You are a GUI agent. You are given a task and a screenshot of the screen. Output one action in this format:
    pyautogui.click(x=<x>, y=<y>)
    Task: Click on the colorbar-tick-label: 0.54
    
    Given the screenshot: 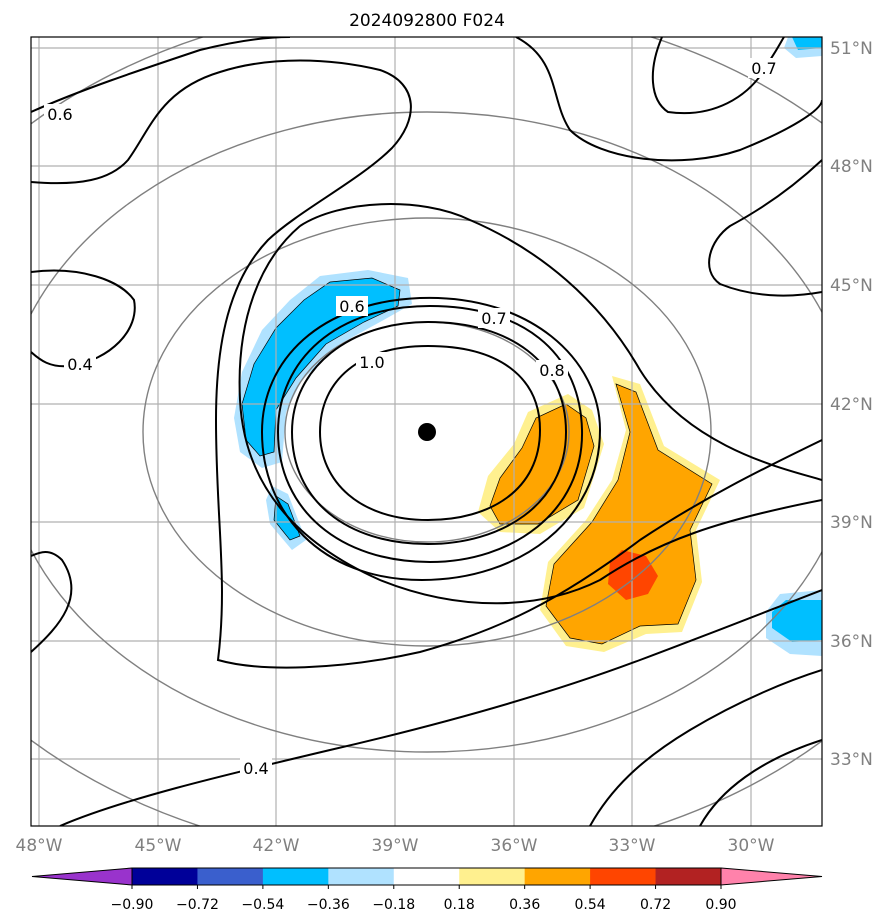 What is the action you would take?
    pyautogui.click(x=590, y=905)
    